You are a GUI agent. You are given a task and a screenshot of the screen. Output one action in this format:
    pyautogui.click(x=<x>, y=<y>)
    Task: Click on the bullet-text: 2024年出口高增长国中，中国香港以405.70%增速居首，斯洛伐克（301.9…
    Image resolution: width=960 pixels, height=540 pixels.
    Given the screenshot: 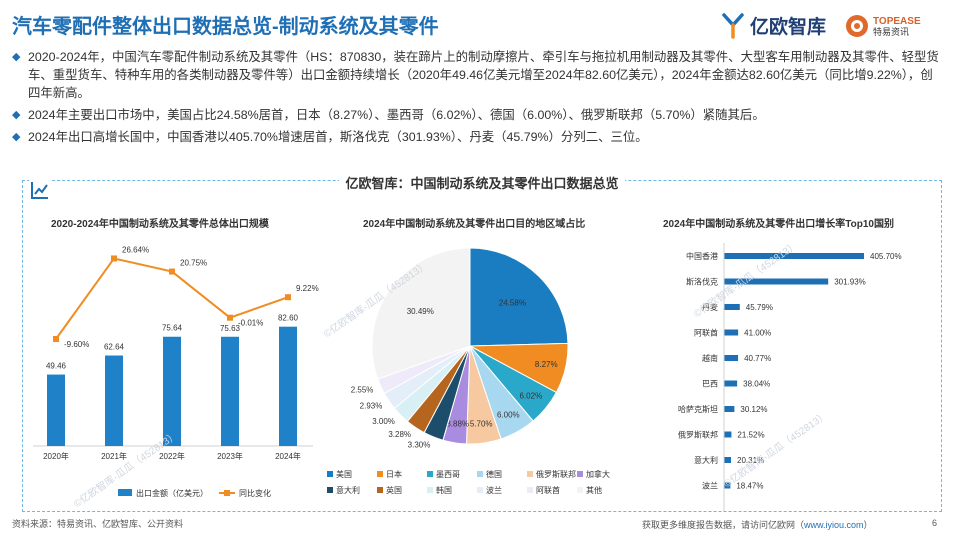 What is the action you would take?
    pyautogui.click(x=338, y=137)
    